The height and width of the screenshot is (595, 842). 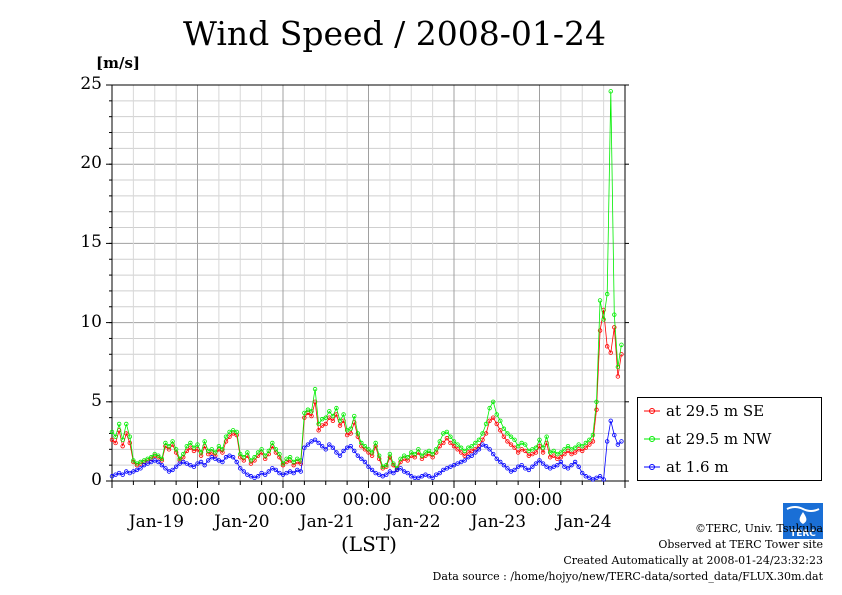 What do you see at coordinates (91, 163) in the screenshot?
I see `y-tick-label: 20` at bounding box center [91, 163].